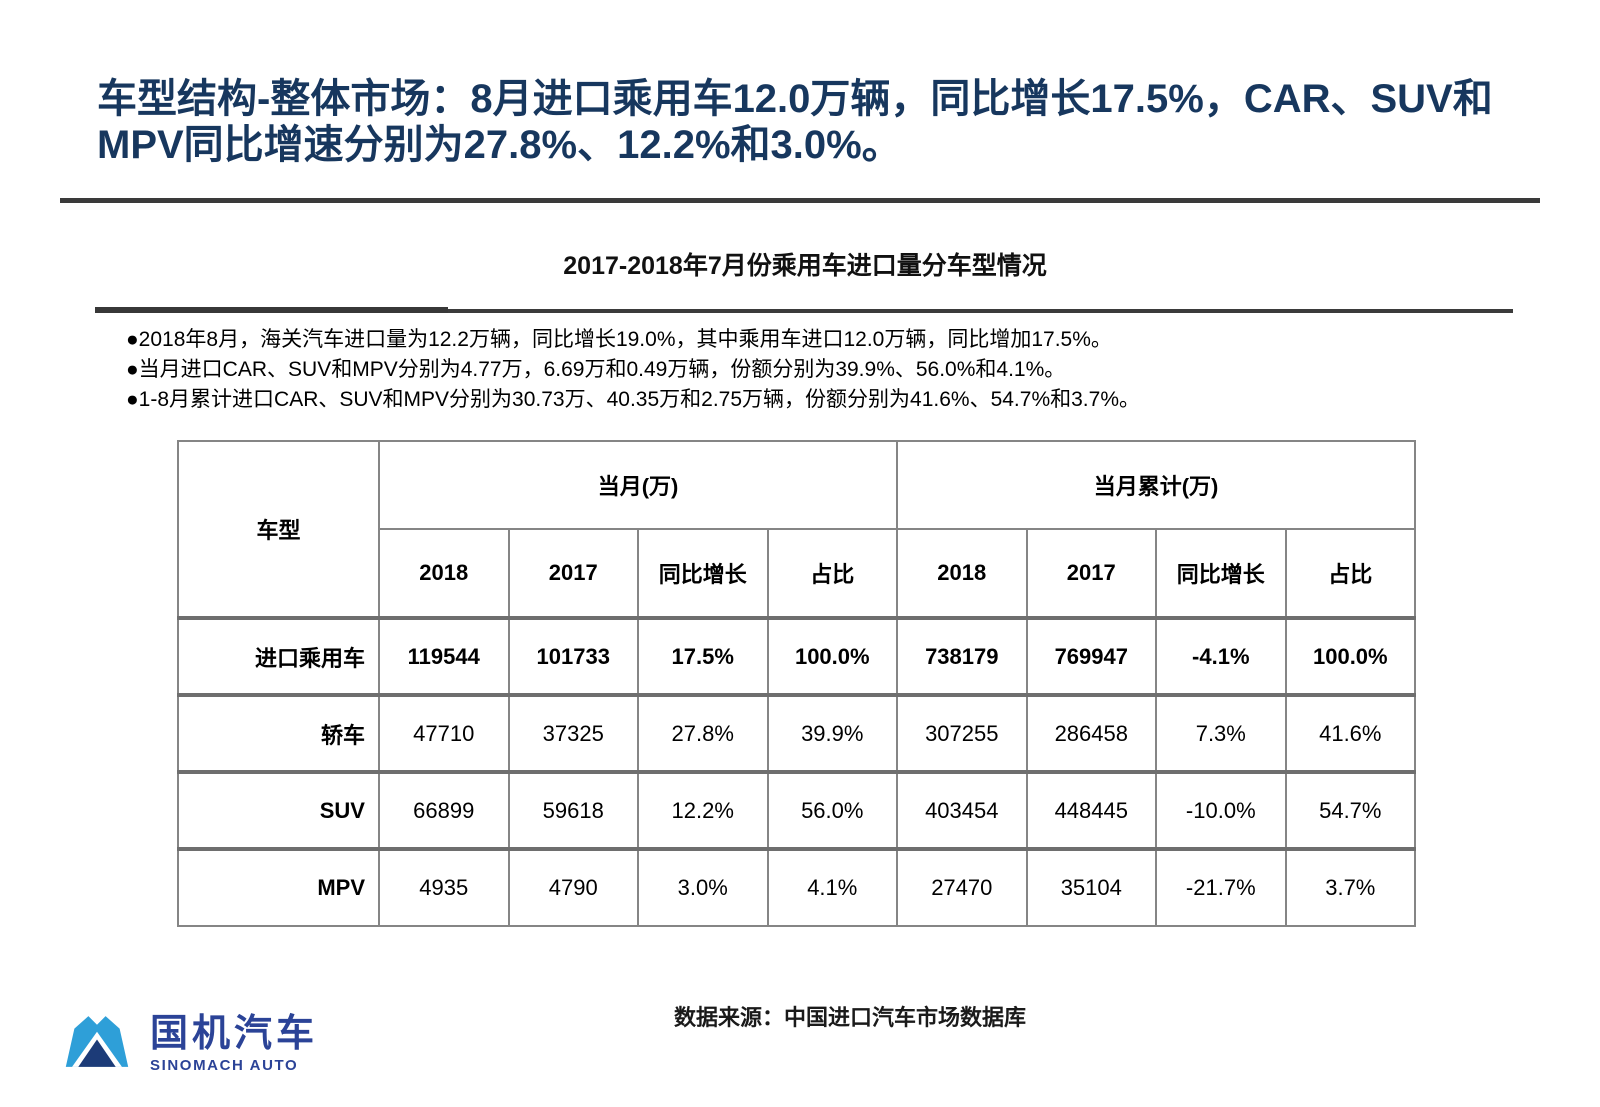 The height and width of the screenshot is (1107, 1600). What do you see at coordinates (703, 573) in the screenshot?
I see `col-header-yoy-month: 同比增长` at bounding box center [703, 573].